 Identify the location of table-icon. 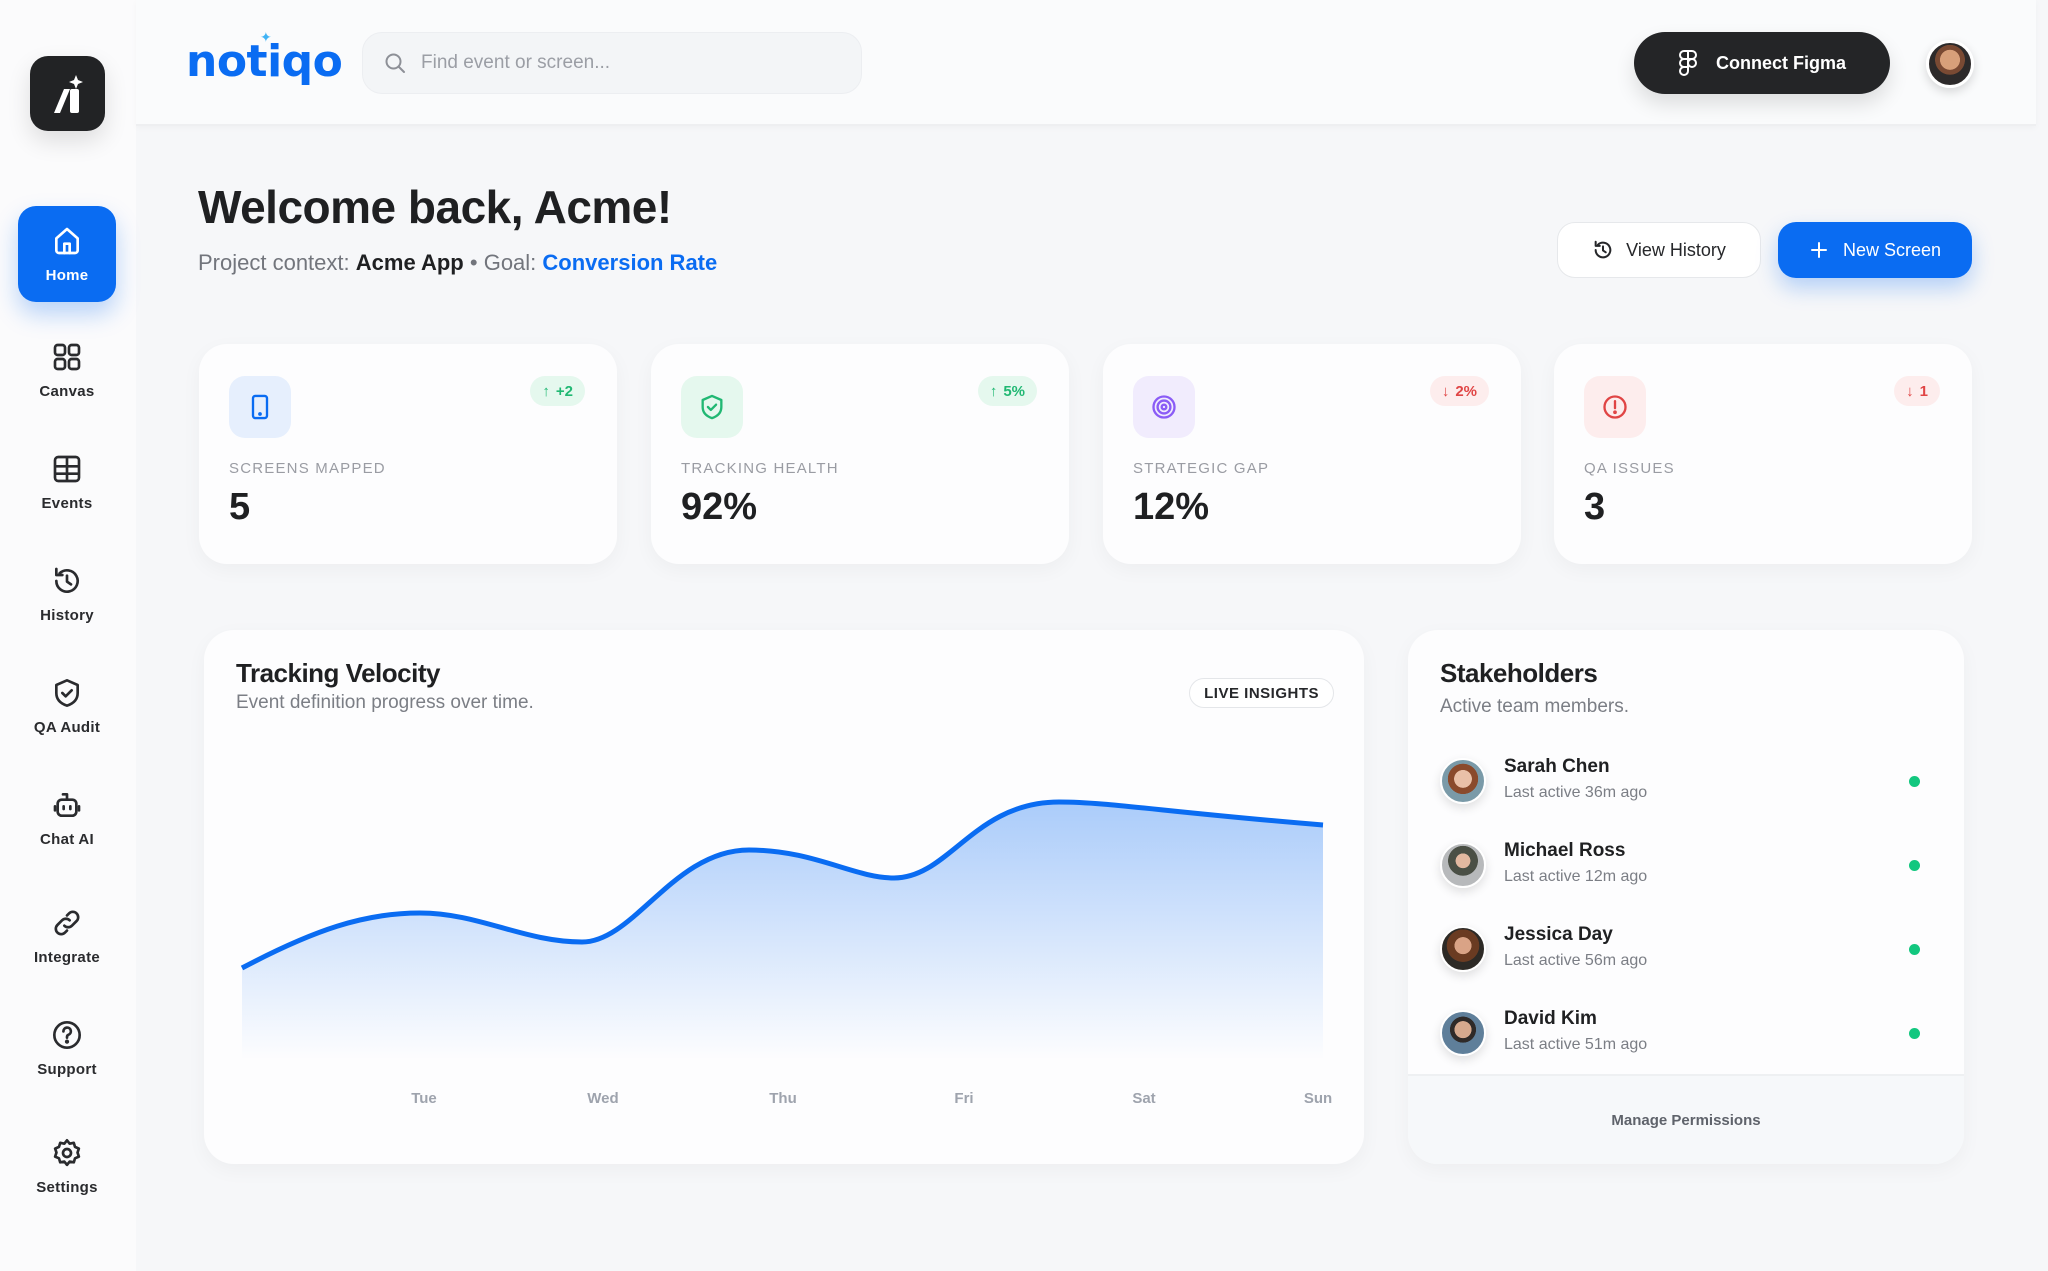
(67, 468).